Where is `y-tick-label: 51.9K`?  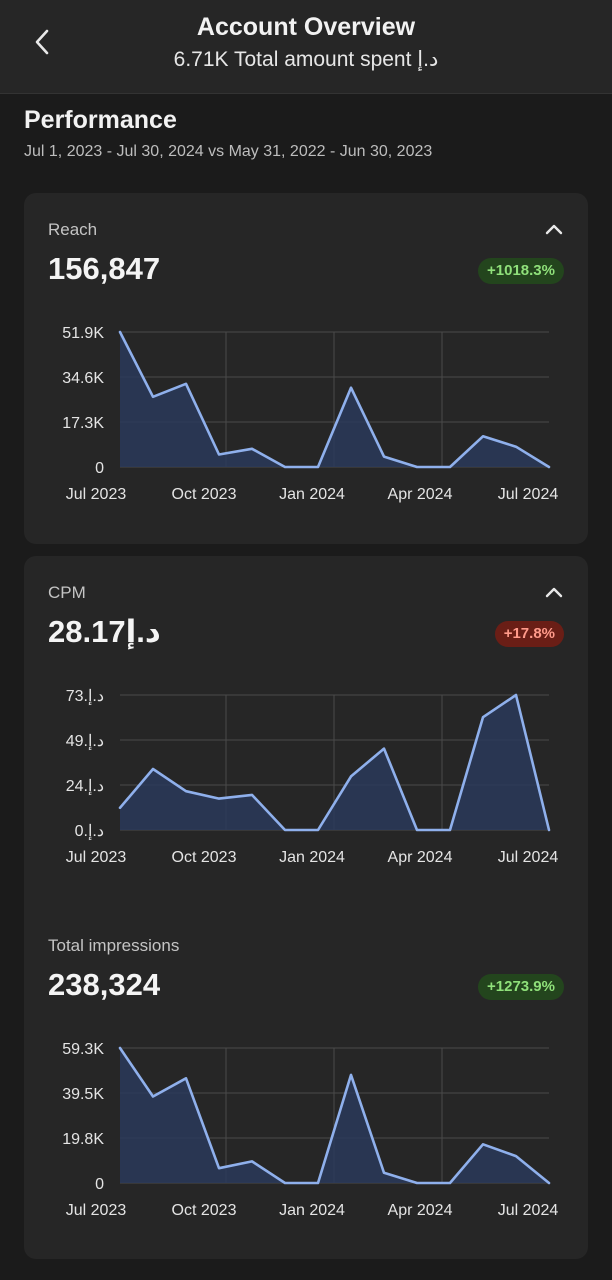
y-tick-label: 51.9K is located at coordinates (83, 333).